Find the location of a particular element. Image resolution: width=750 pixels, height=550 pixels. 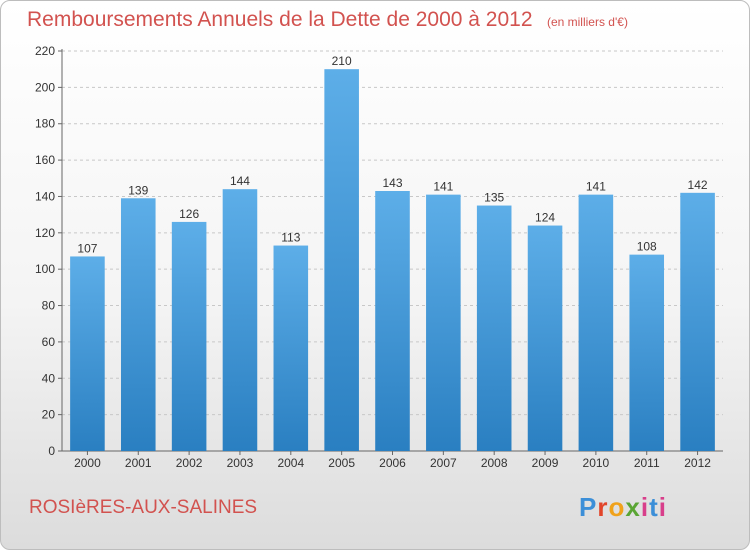

data-label: 135 is located at coordinates (494, 198).